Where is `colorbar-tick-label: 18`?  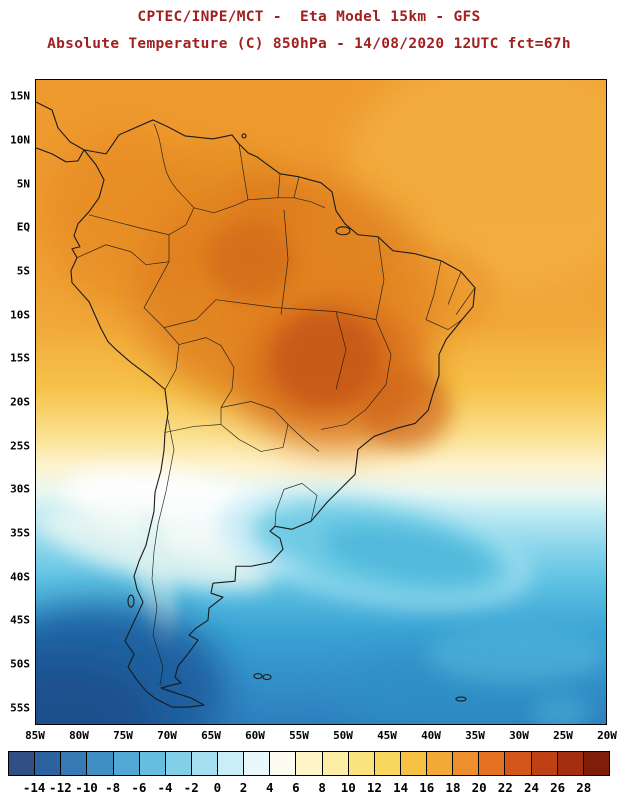 colorbar-tick-label: 18 is located at coordinates (453, 787).